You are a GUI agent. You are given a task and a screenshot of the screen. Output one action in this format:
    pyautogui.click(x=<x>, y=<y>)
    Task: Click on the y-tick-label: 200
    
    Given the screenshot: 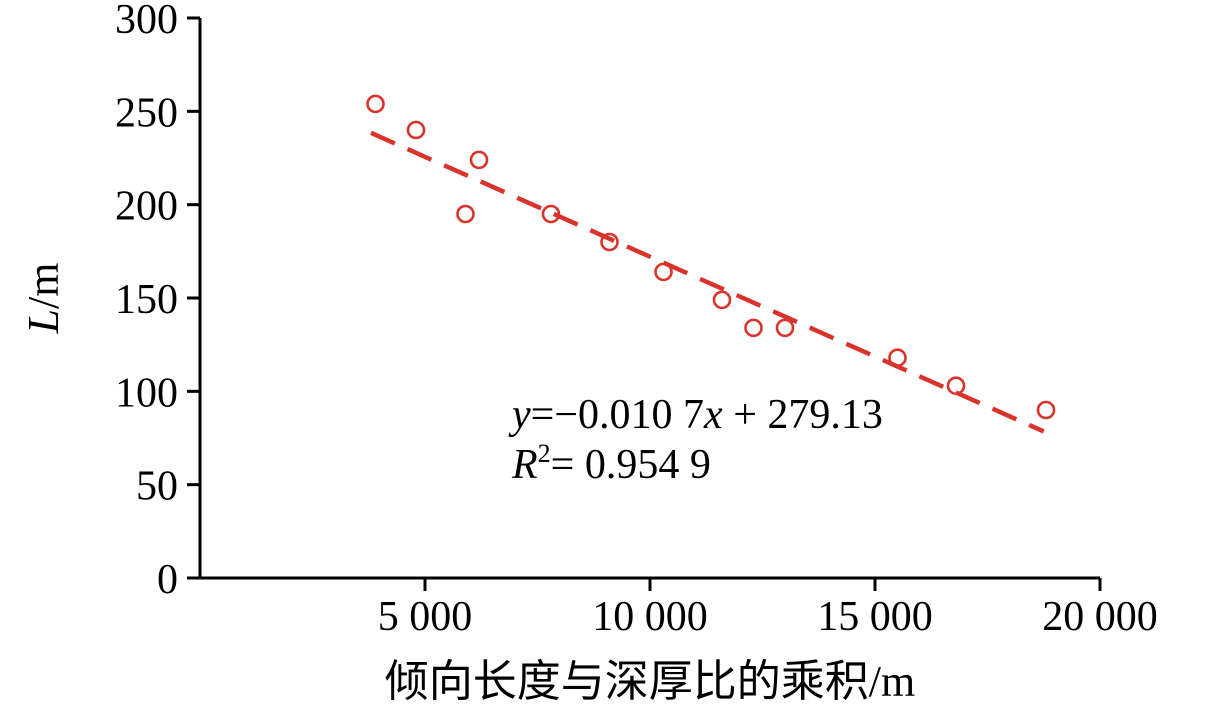 What is the action you would take?
    pyautogui.click(x=146, y=207)
    